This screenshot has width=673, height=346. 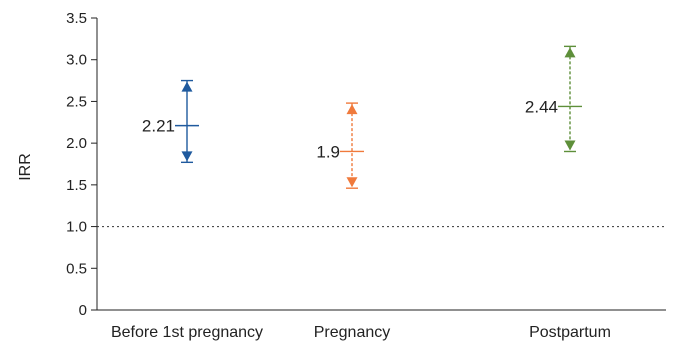 I want to click on y-tick-label: 1.5, so click(x=76, y=185).